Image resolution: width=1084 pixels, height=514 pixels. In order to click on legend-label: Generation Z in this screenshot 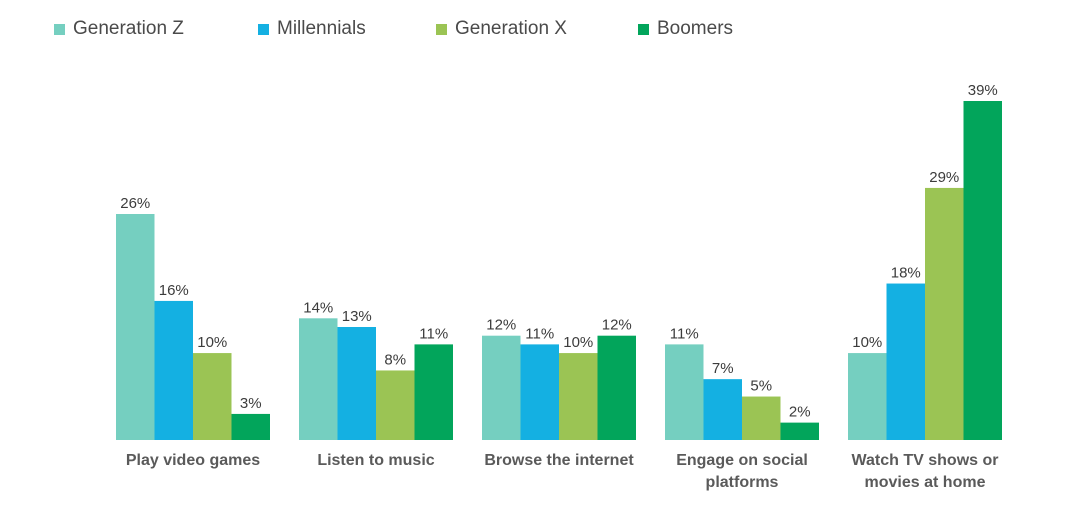, I will do `click(128, 28)`.